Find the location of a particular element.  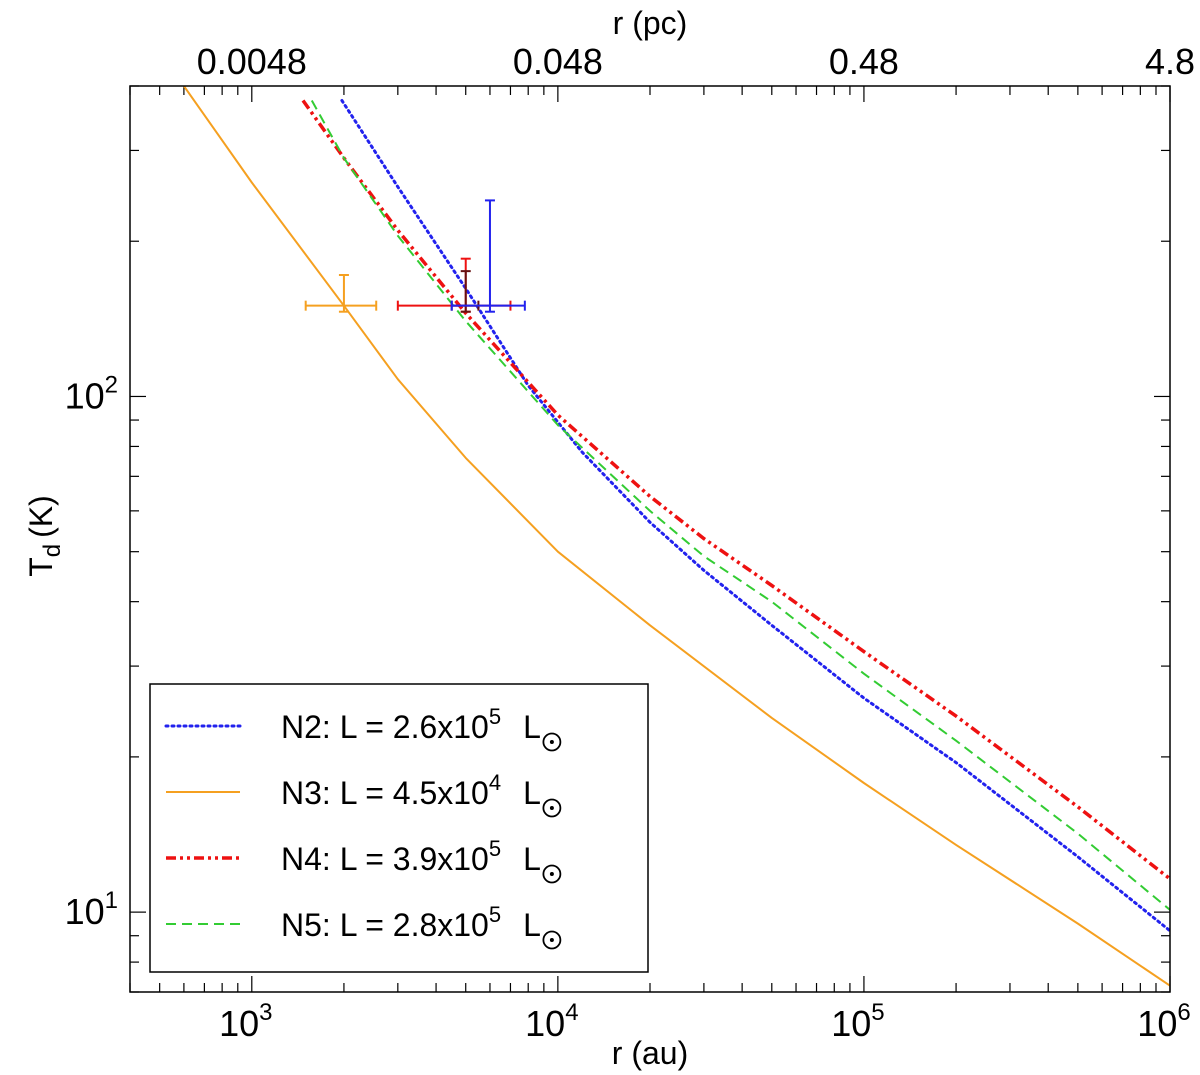

top-axis-title: r (pc) is located at coordinates (650, 23).